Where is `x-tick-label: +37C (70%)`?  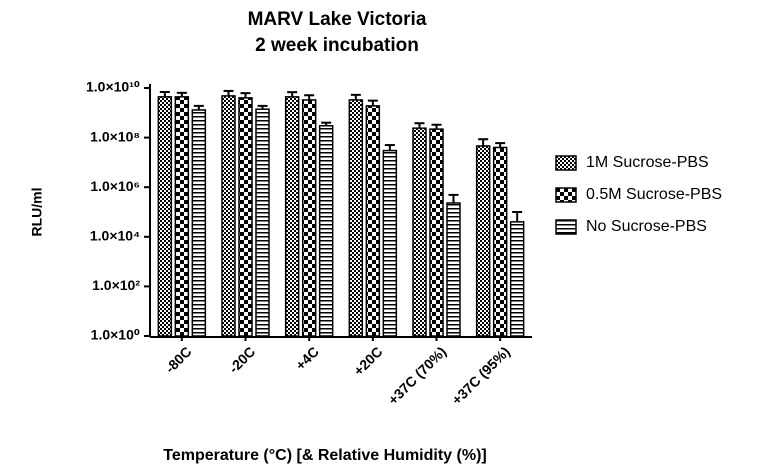
x-tick-label: +37C (70%) is located at coordinates (417, 375).